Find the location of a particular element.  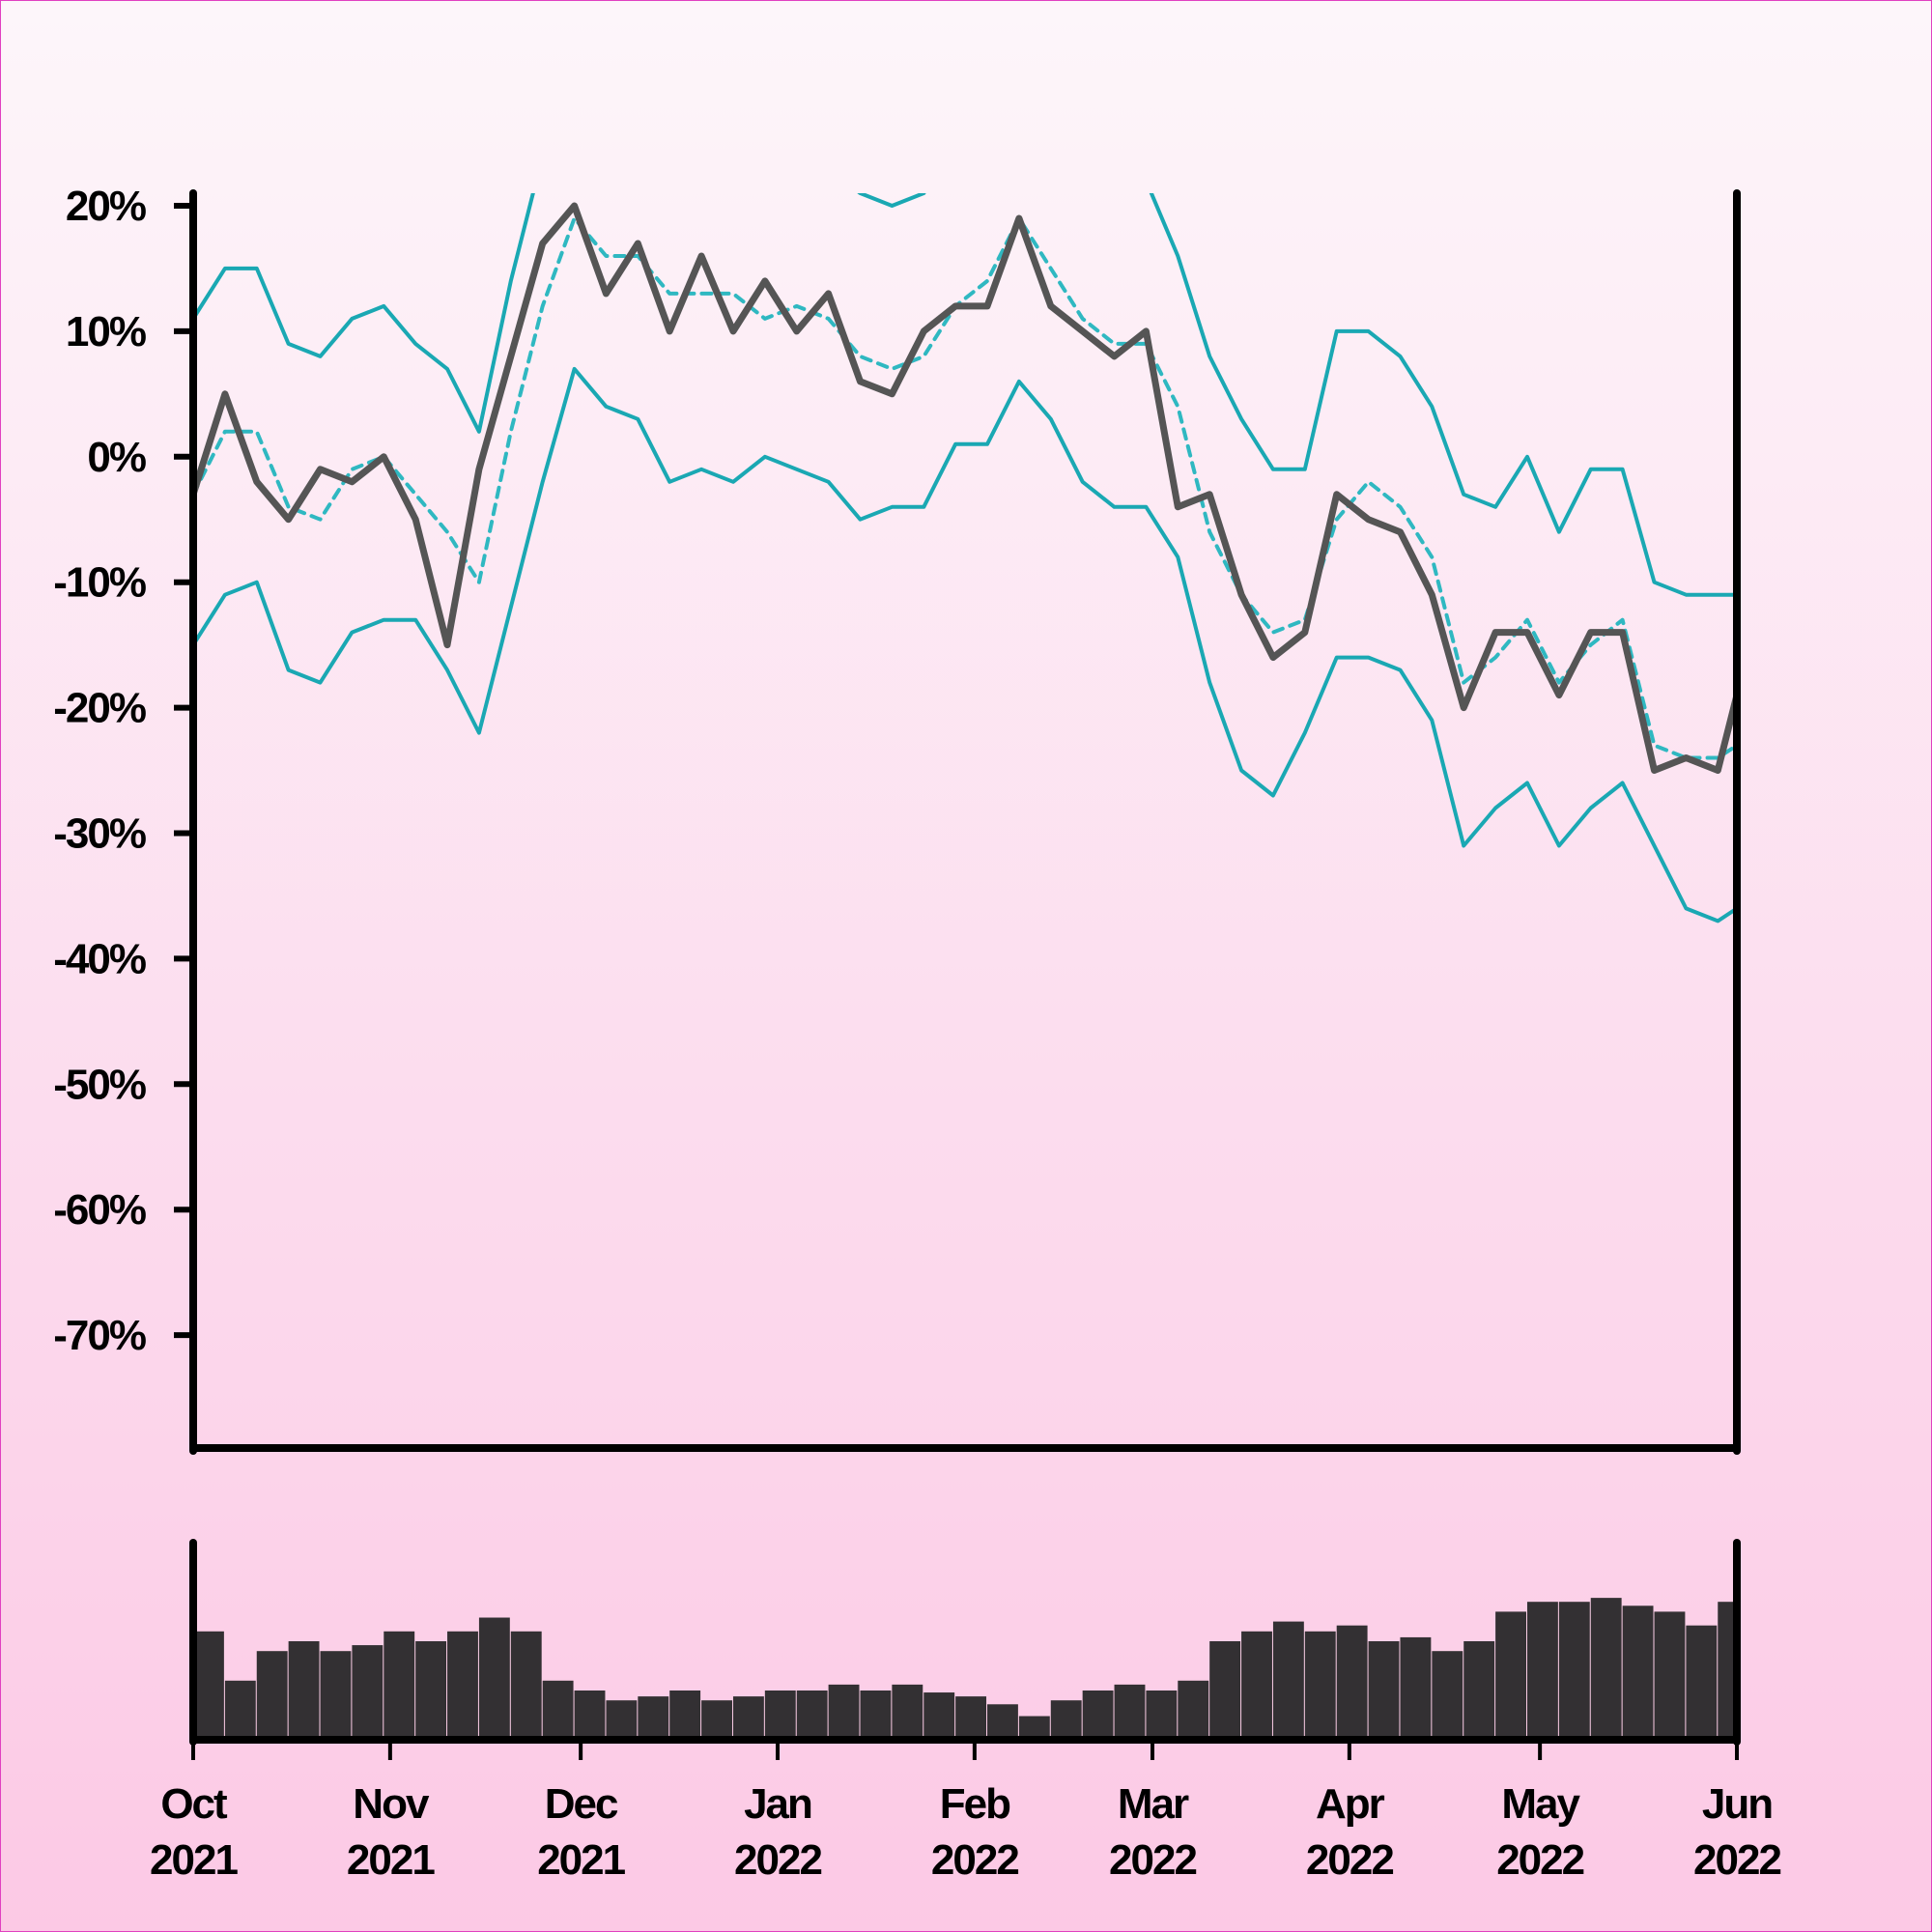

y-tick-label: 10% is located at coordinates (106, 331).